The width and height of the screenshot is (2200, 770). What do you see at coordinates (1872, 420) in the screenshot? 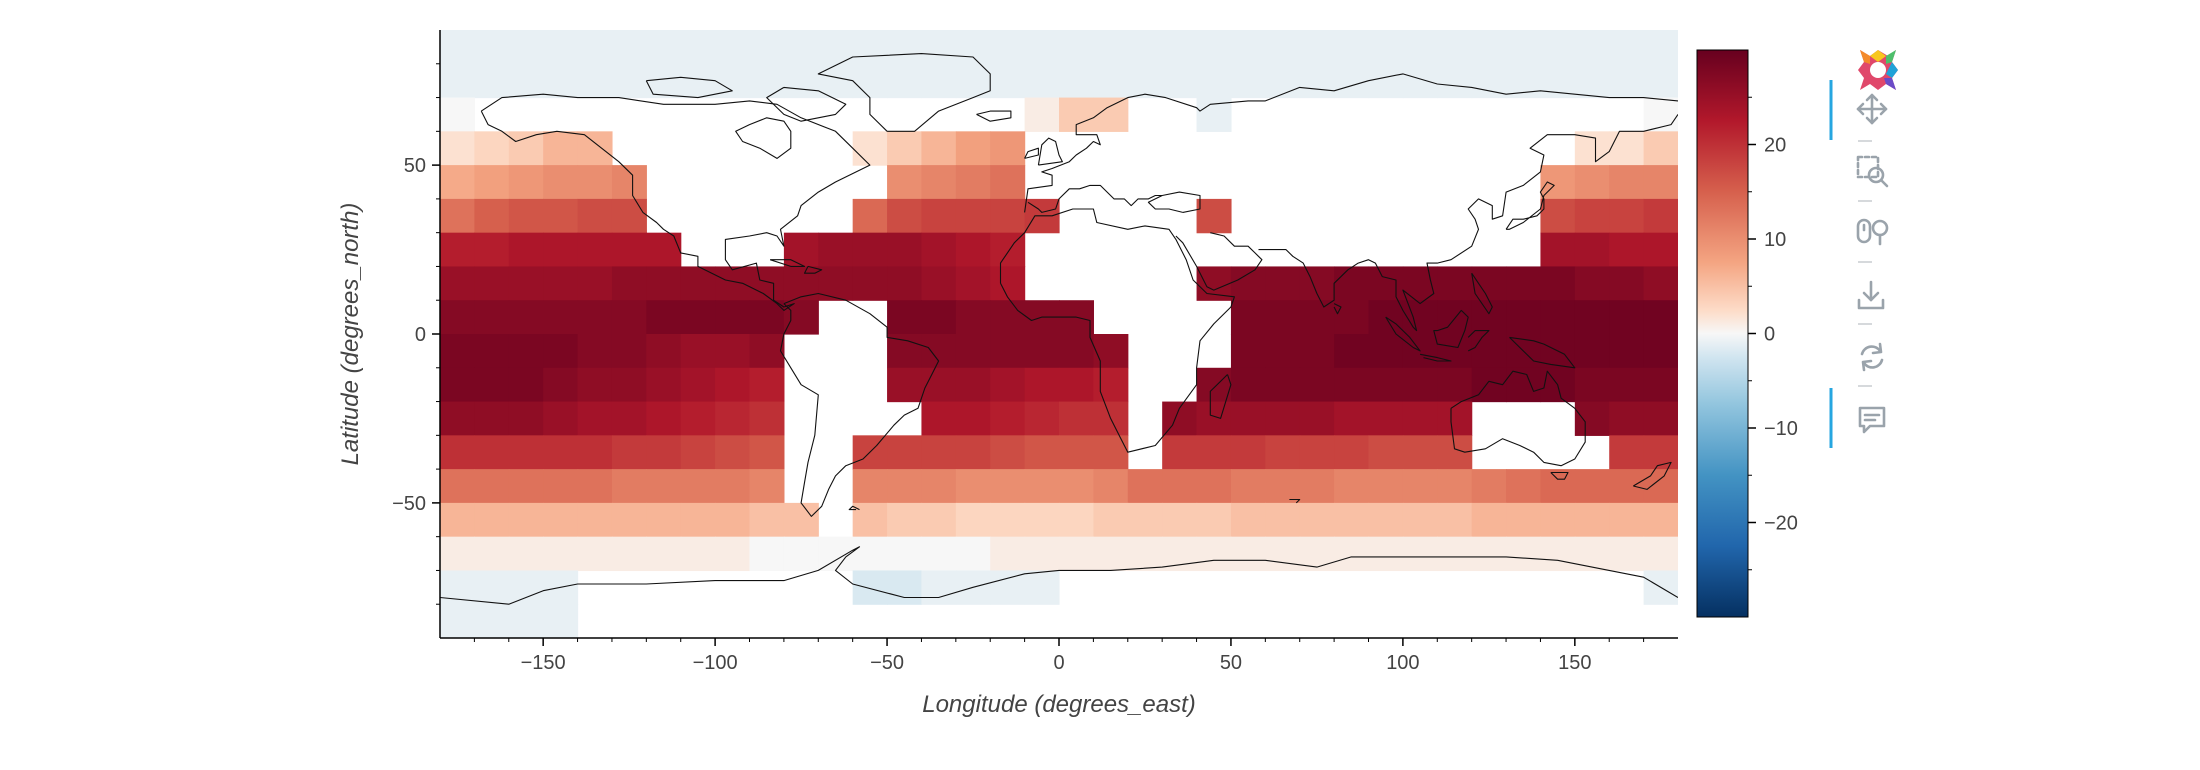
I see `hover-icon` at bounding box center [1872, 420].